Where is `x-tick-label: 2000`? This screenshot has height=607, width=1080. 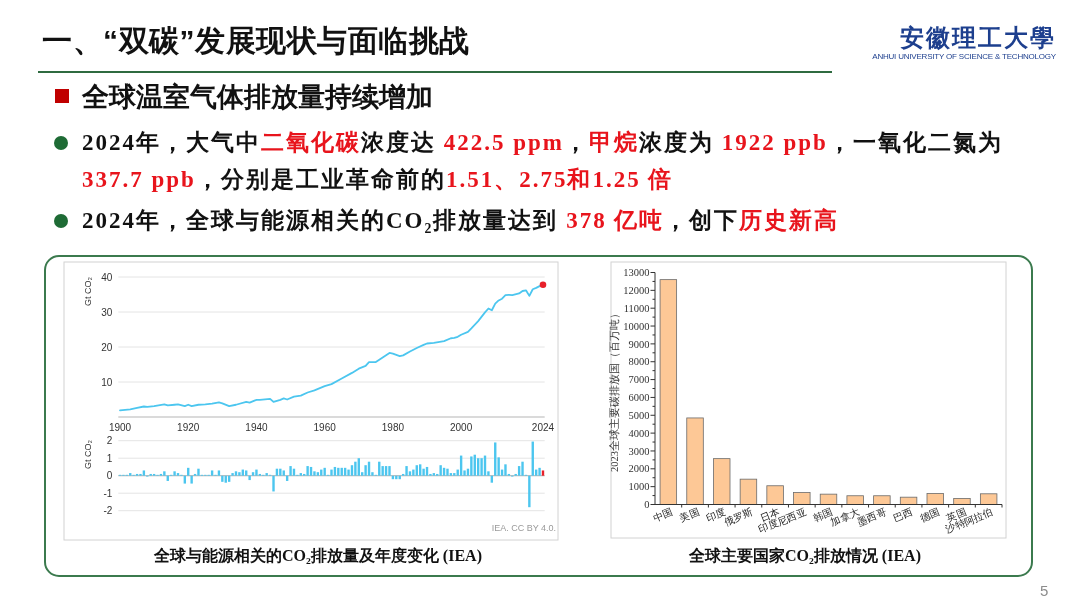 x-tick-label: 2000 is located at coordinates (461, 427).